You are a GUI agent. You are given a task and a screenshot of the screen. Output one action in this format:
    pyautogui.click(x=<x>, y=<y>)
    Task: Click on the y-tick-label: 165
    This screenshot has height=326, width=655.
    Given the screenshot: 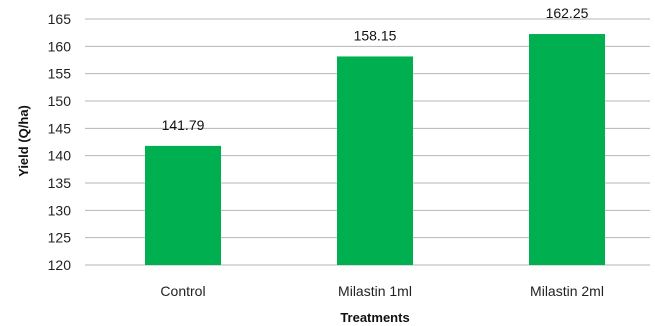 What is the action you would take?
    pyautogui.click(x=60, y=19)
    